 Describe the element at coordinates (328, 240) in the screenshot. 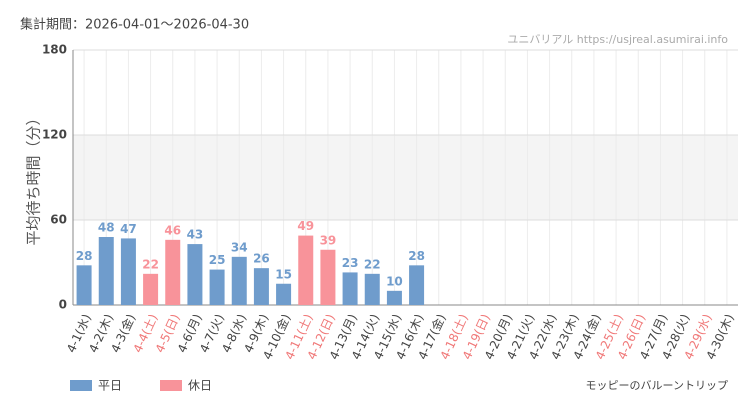

I see `data-label: 39` at that location.